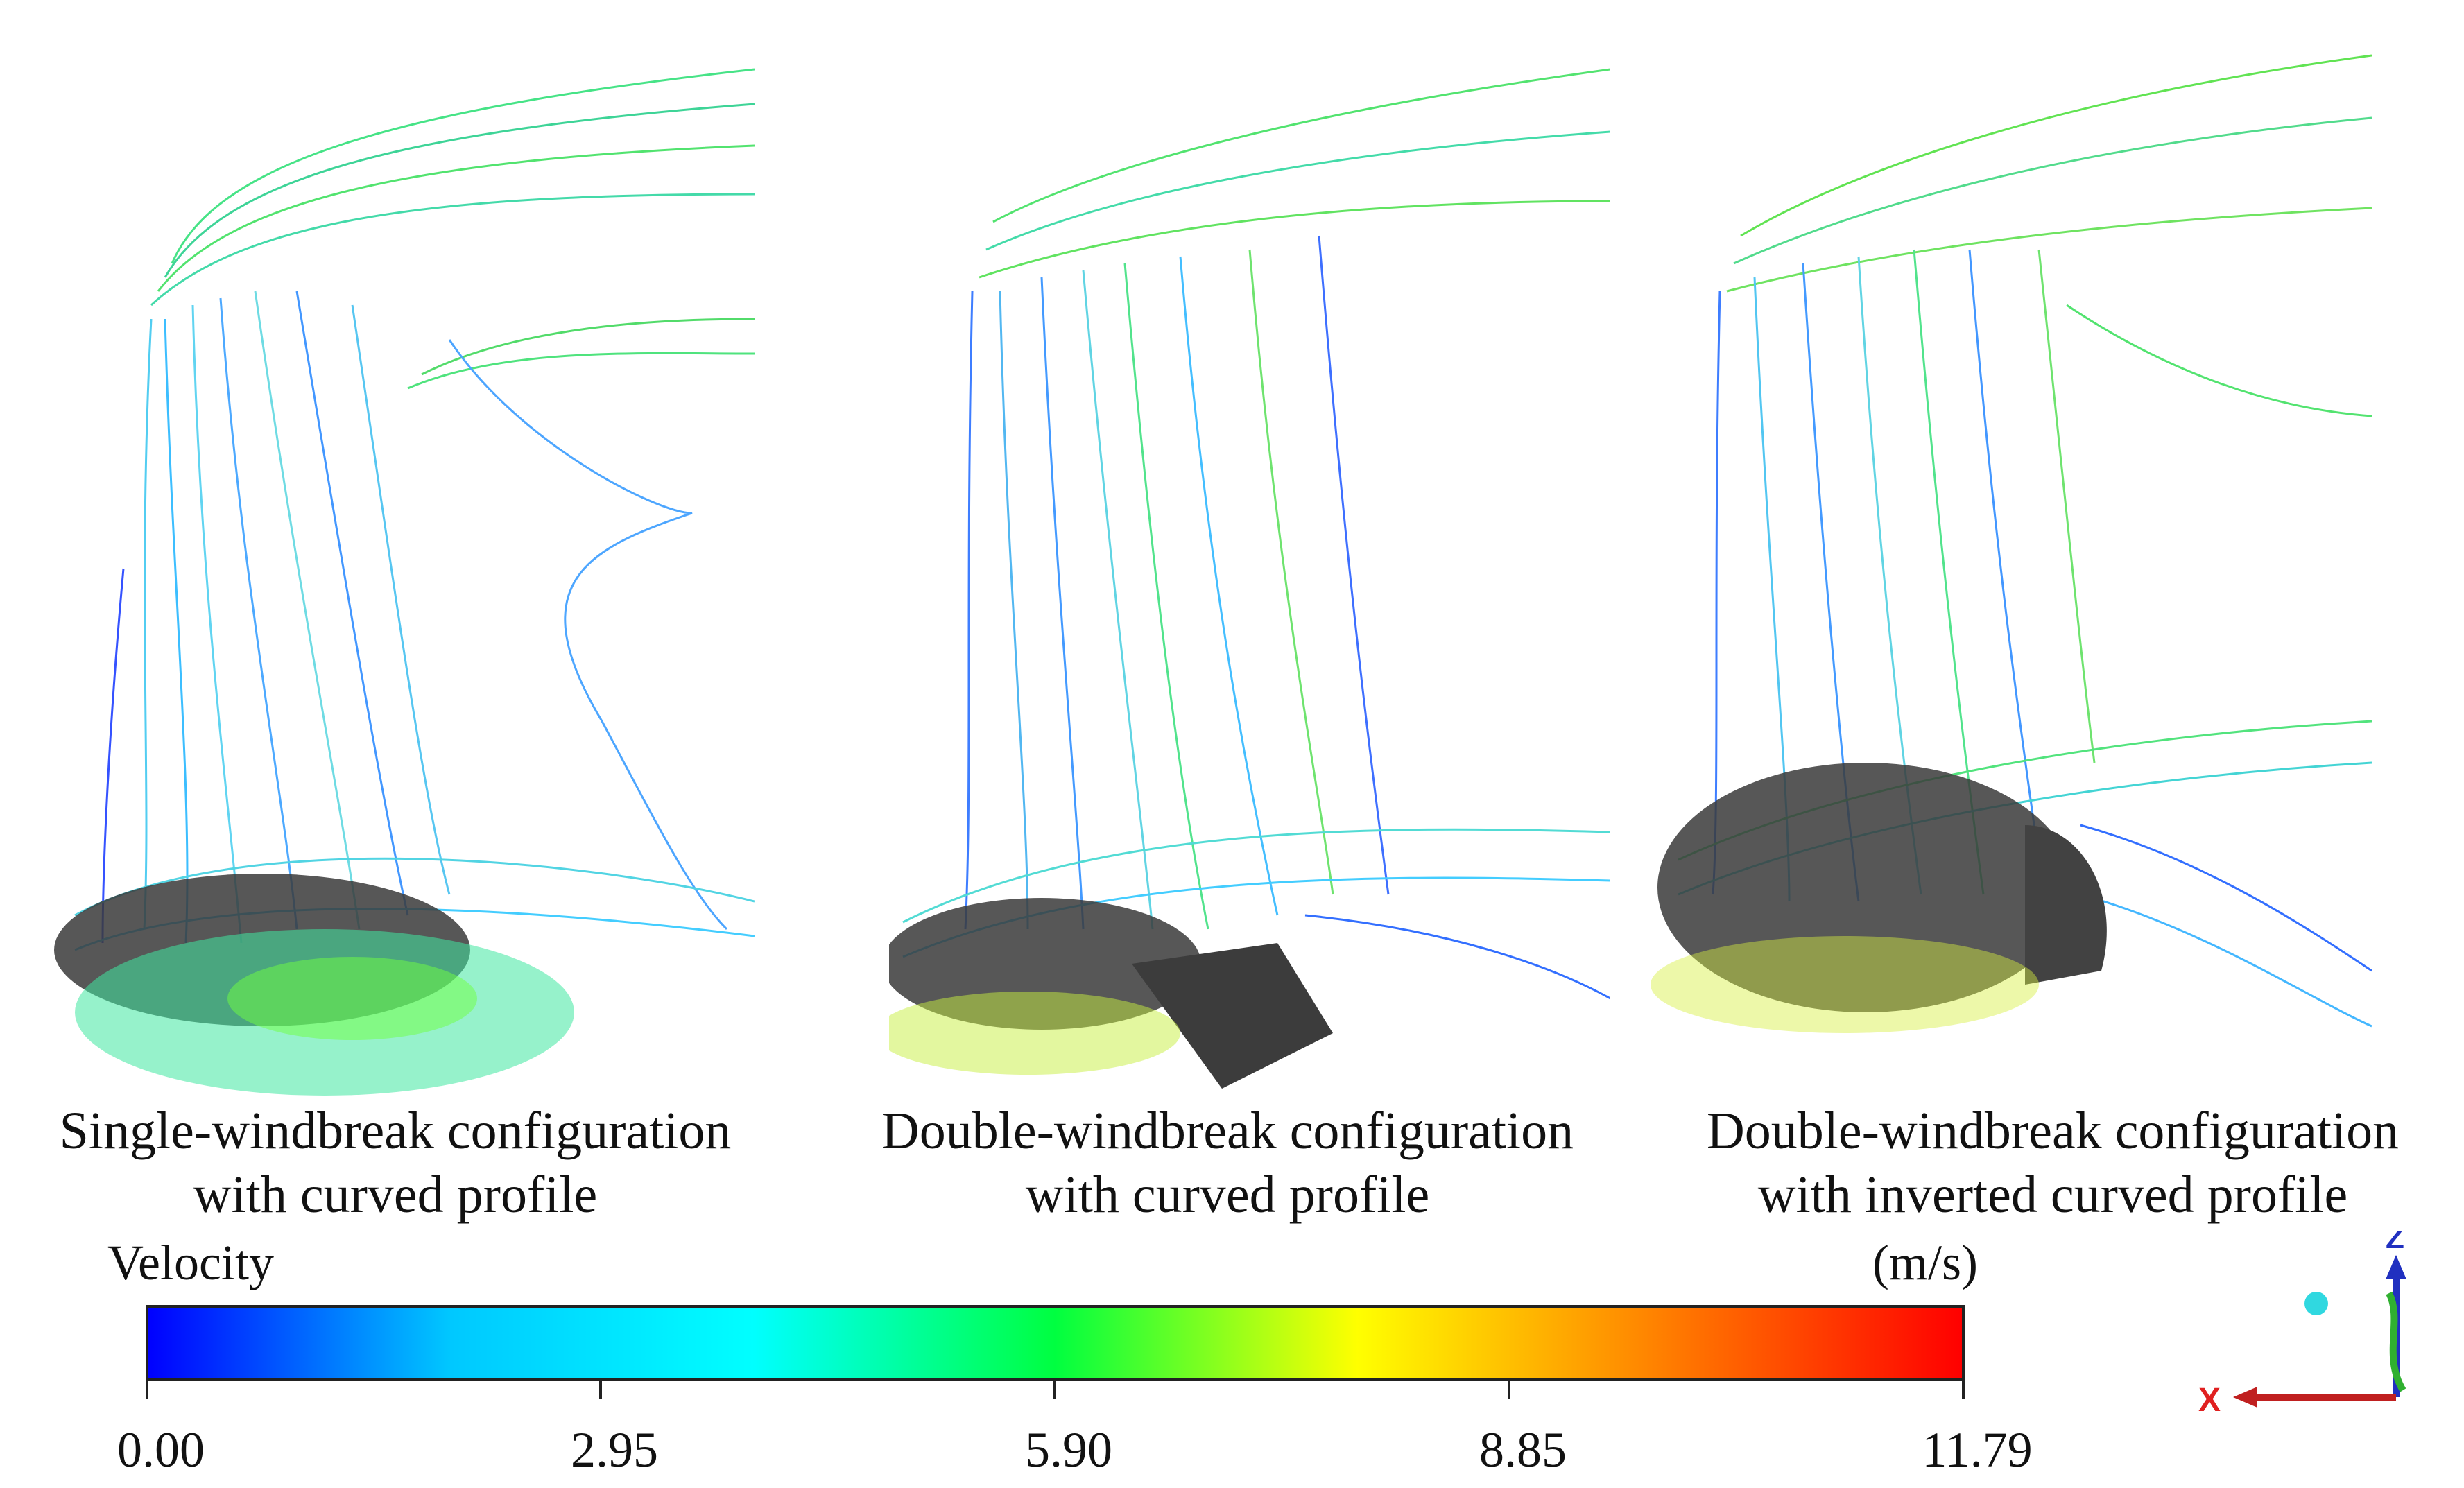 The height and width of the screenshot is (1488, 2464). I want to click on colorbar-tick-label: 11.79, so click(1977, 1450).